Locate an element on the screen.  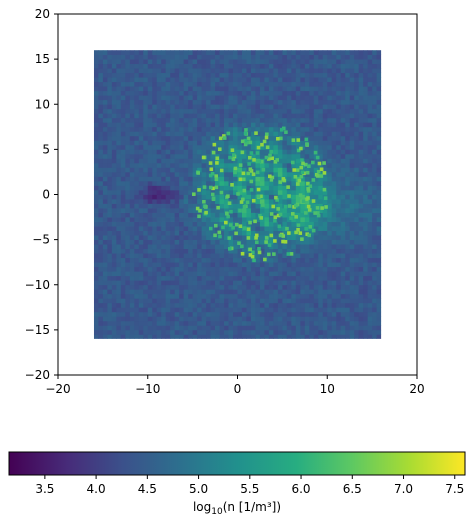
y-axis: 20 15 10 5 0 −5 −10 −15 −20 is located at coordinates (41, 194).